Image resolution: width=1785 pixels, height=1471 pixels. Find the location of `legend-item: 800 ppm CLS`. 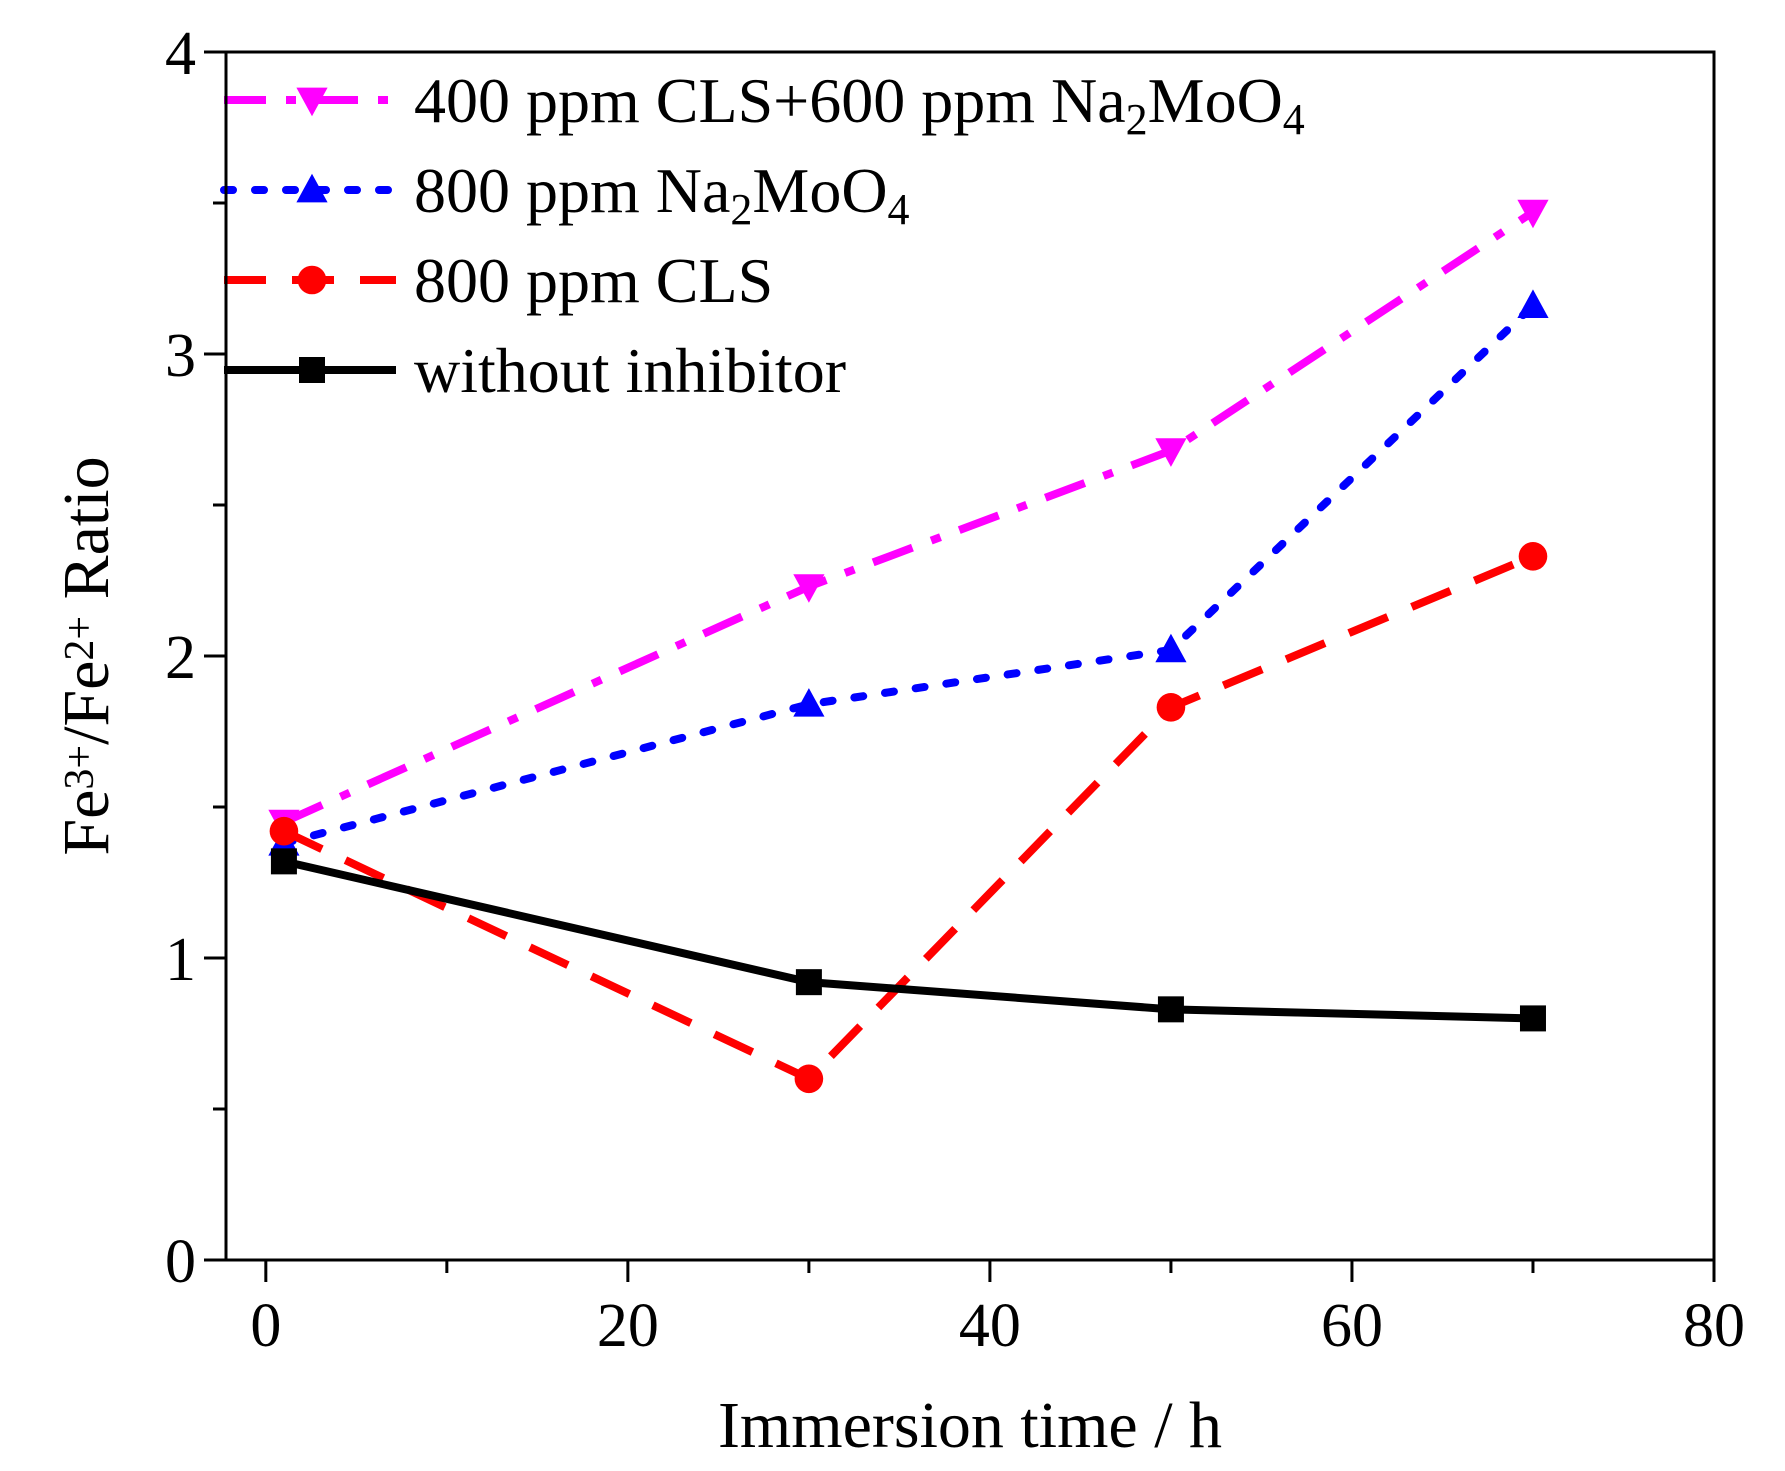

legend-item: 800 ppm CLS is located at coordinates (498, 280).